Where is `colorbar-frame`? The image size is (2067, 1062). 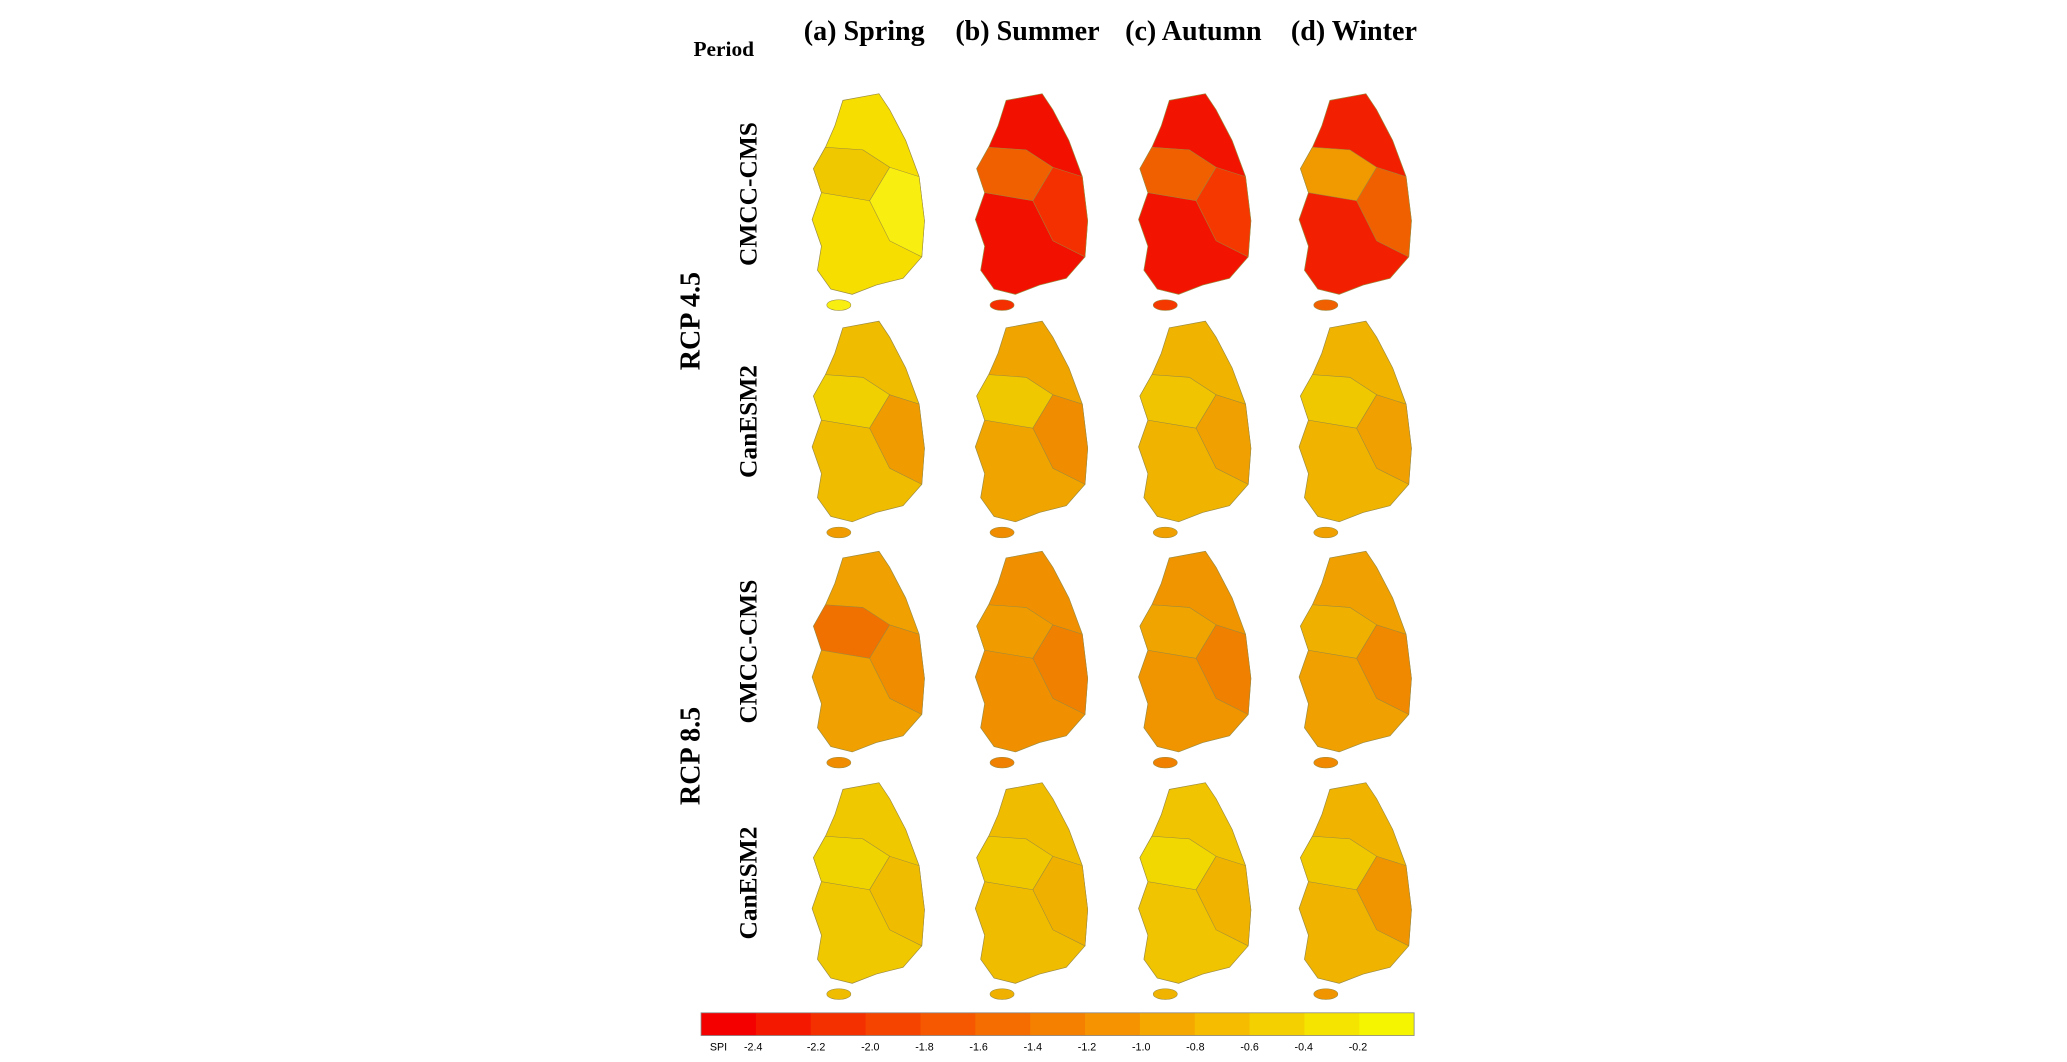 colorbar-frame is located at coordinates (1057, 1024).